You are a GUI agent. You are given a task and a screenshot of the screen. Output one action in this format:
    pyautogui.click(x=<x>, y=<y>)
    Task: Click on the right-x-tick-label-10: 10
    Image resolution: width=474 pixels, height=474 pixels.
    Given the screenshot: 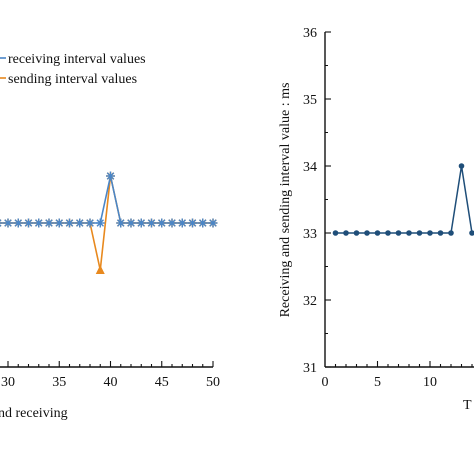 What is the action you would take?
    pyautogui.click(x=430, y=382)
    